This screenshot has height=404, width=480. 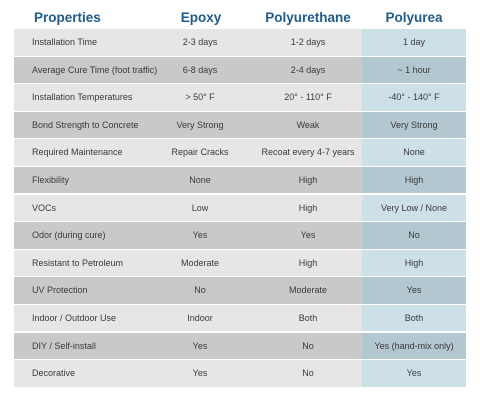 What do you see at coordinates (240, 180) in the screenshot?
I see `table-row: Flexibility None High High` at bounding box center [240, 180].